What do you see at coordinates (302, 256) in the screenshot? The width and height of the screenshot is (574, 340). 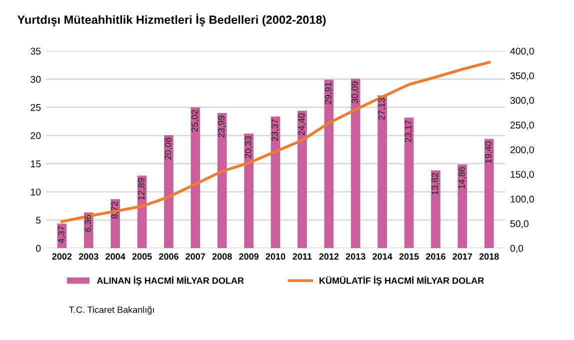 I see `x-tick-label: 2011` at bounding box center [302, 256].